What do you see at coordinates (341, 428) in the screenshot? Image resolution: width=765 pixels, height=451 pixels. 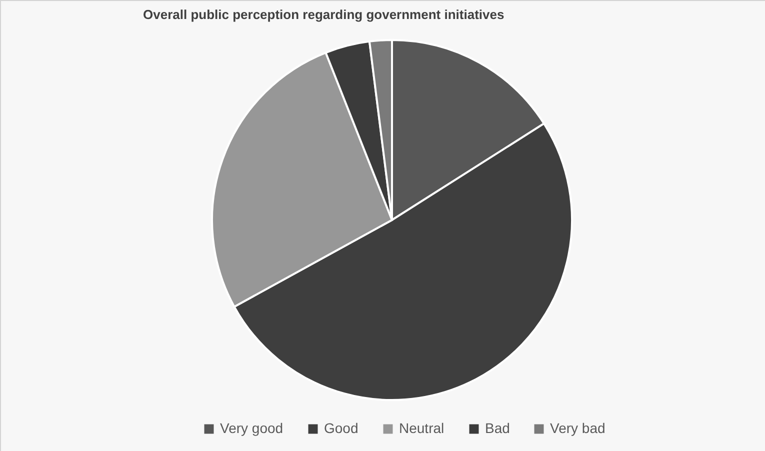 I see `legend-label: Good` at bounding box center [341, 428].